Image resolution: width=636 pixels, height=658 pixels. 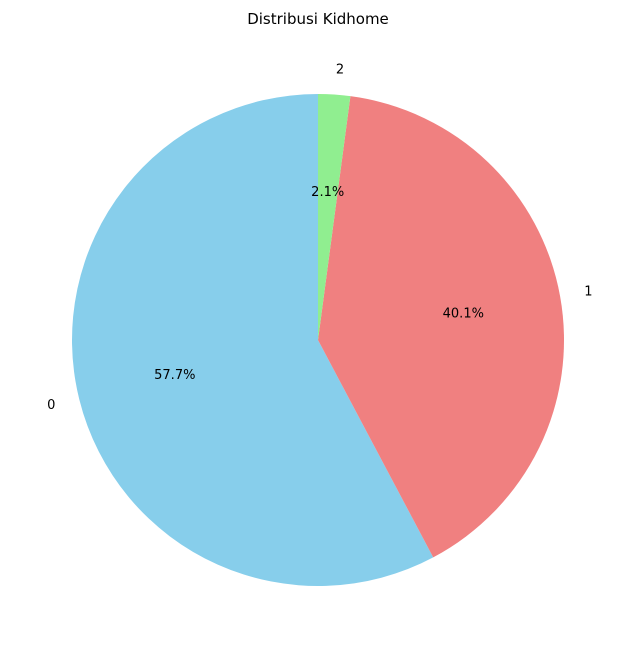 What do you see at coordinates (51, 405) in the screenshot?
I see `slice-label-0: 0` at bounding box center [51, 405].